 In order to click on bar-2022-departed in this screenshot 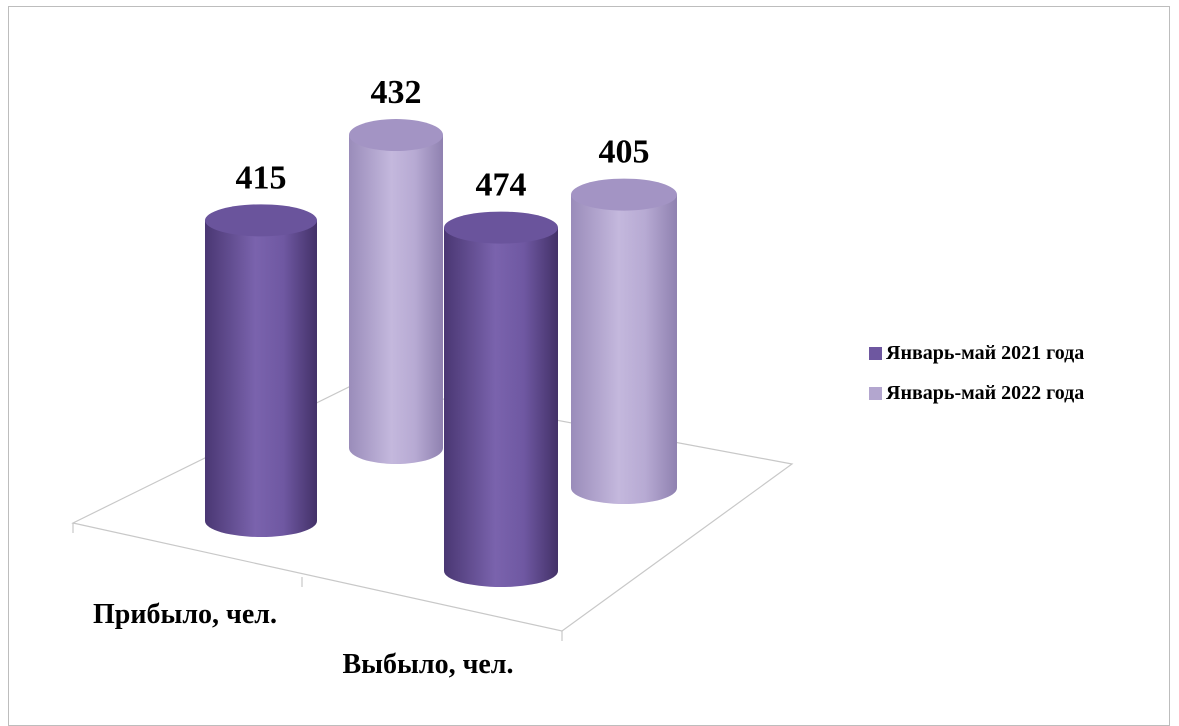, I will do `click(624, 341)`.